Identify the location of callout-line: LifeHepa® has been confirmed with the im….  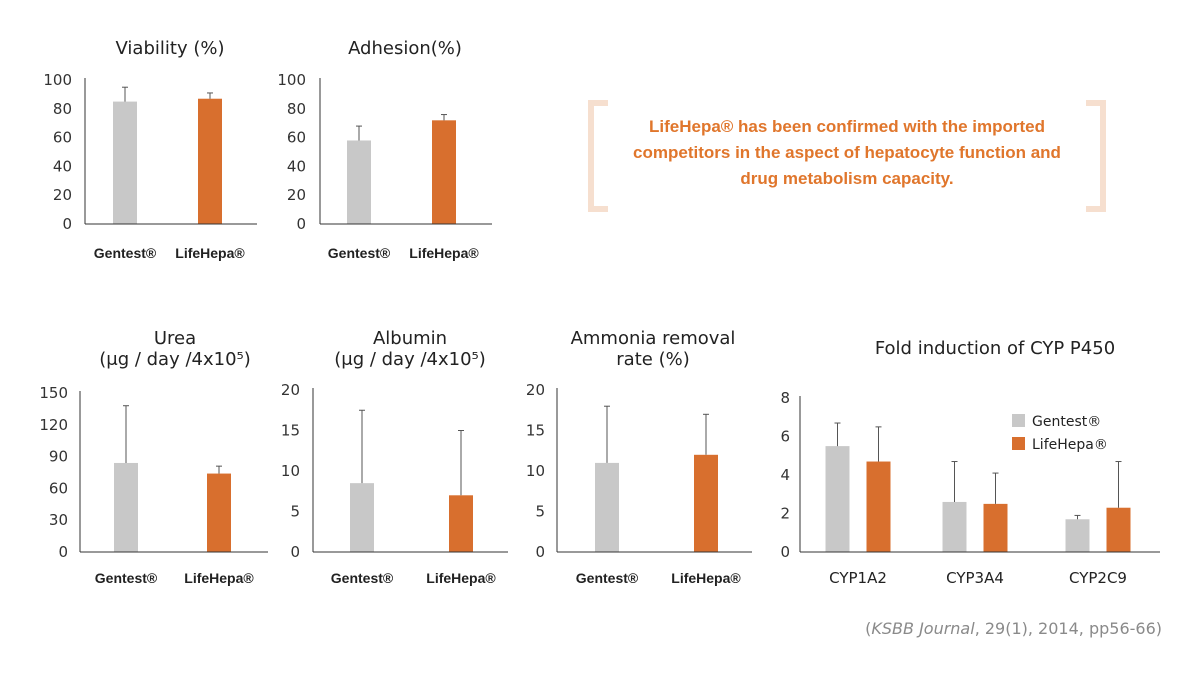
(847, 126).